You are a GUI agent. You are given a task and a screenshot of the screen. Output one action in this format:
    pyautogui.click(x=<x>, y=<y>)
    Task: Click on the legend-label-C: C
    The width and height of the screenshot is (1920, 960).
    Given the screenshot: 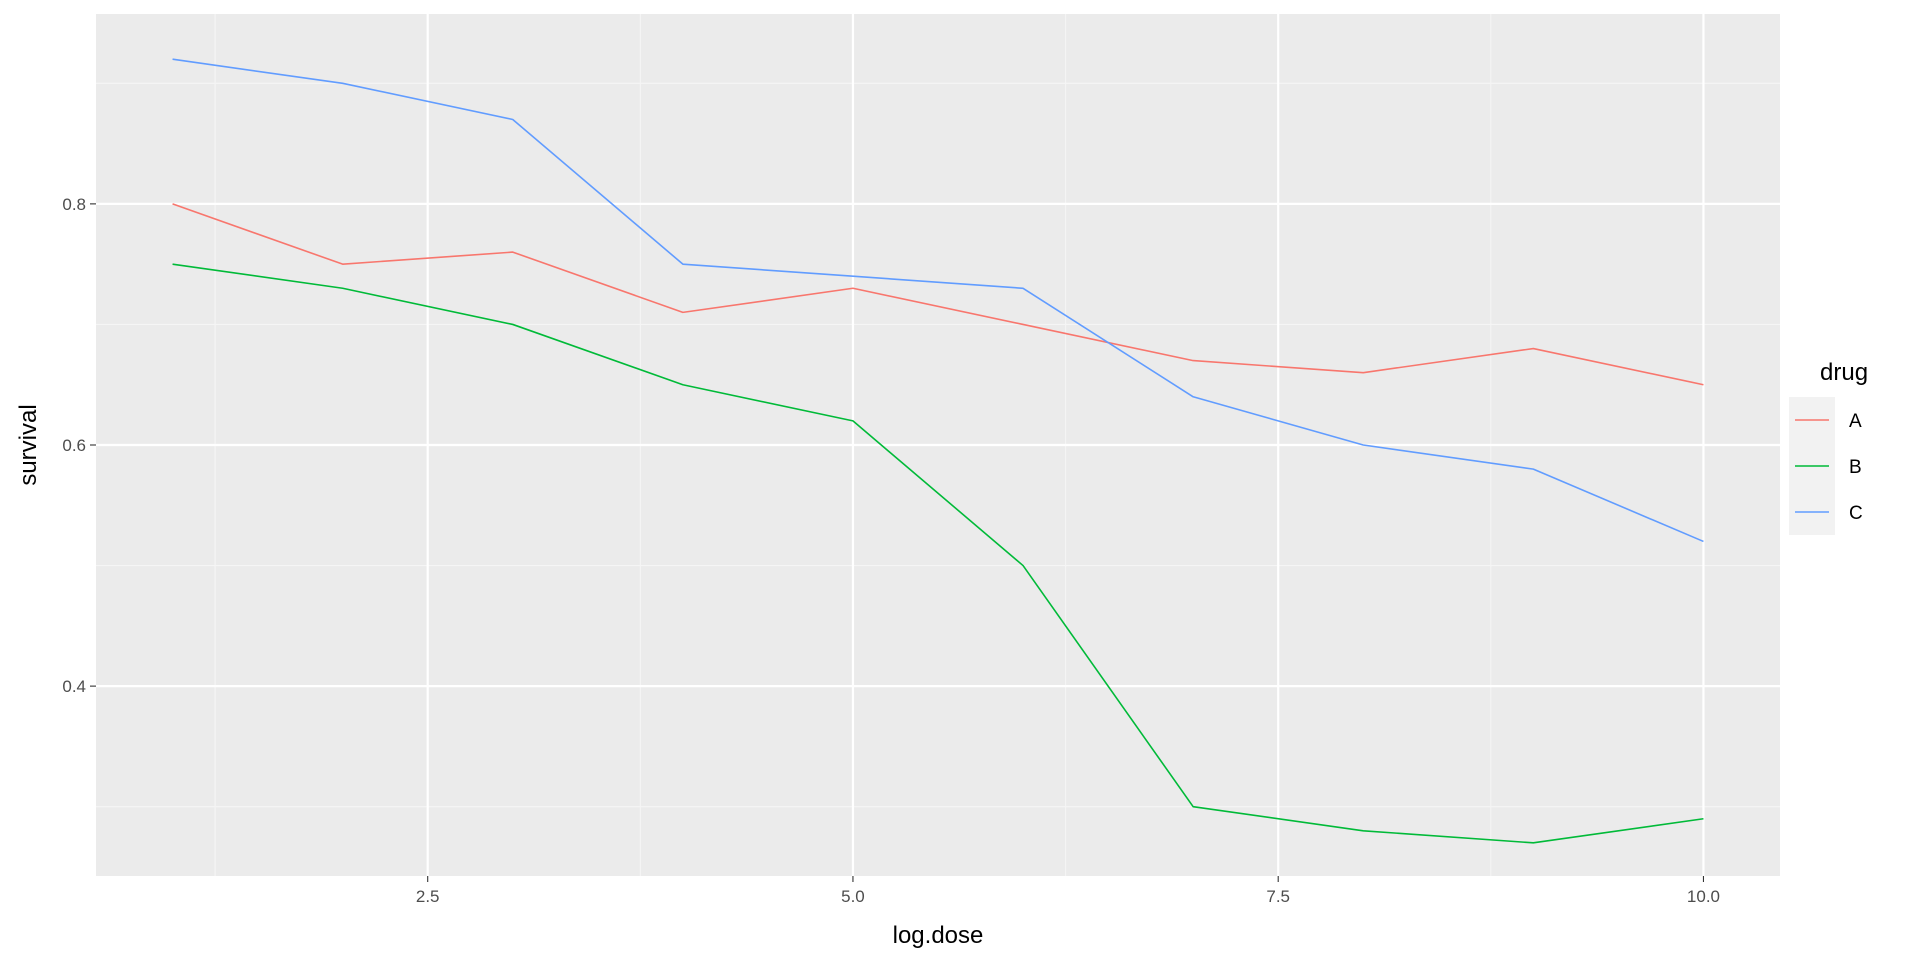 What is the action you would take?
    pyautogui.click(x=1856, y=513)
    